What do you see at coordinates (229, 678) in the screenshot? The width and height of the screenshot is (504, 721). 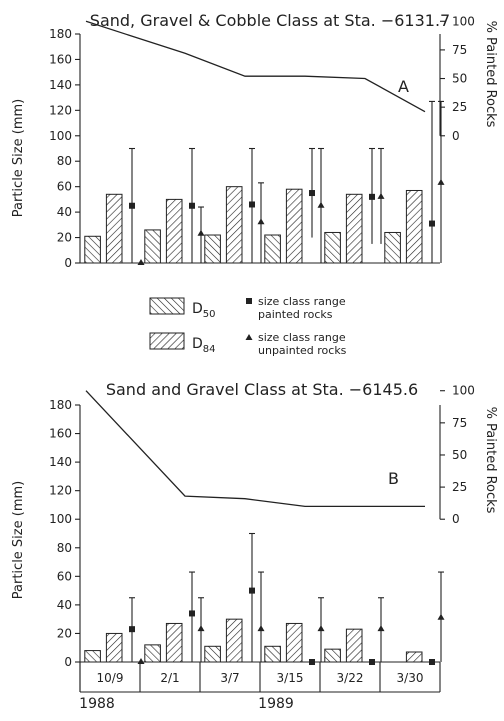 I see `category-label: 3/7` at bounding box center [229, 678].